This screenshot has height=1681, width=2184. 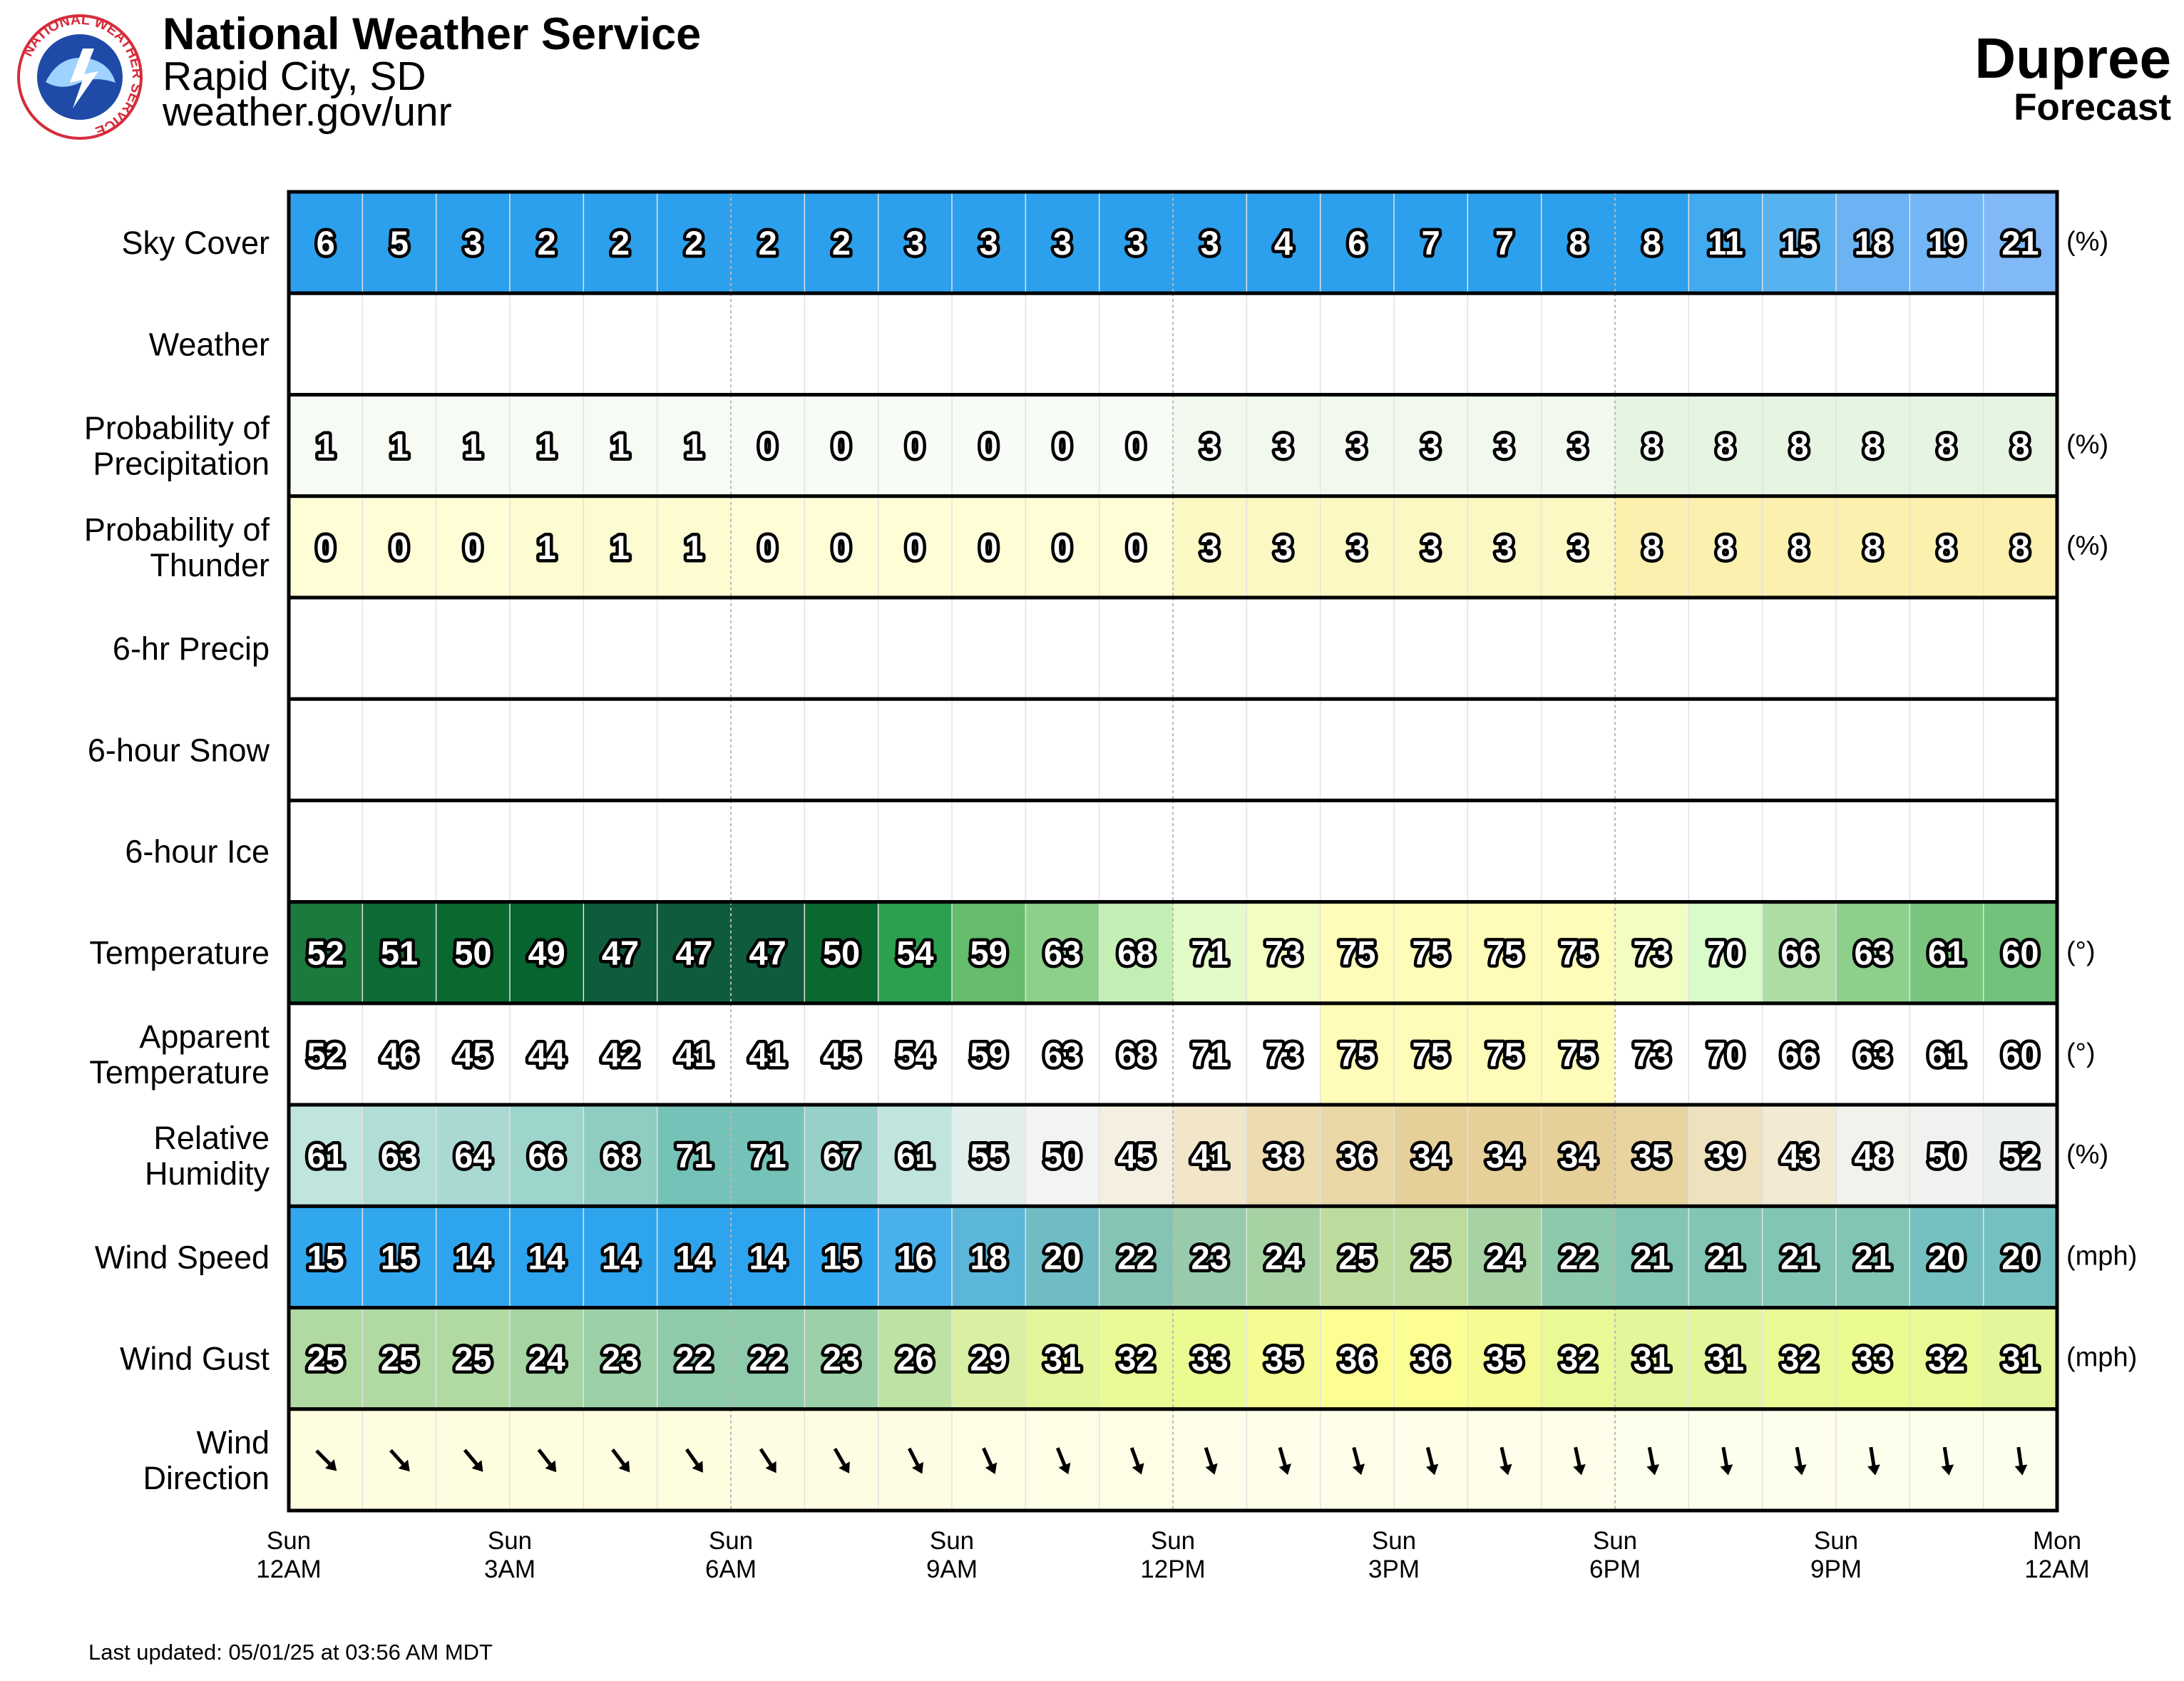 What do you see at coordinates (768, 243) in the screenshot?
I see `cell-value: 2` at bounding box center [768, 243].